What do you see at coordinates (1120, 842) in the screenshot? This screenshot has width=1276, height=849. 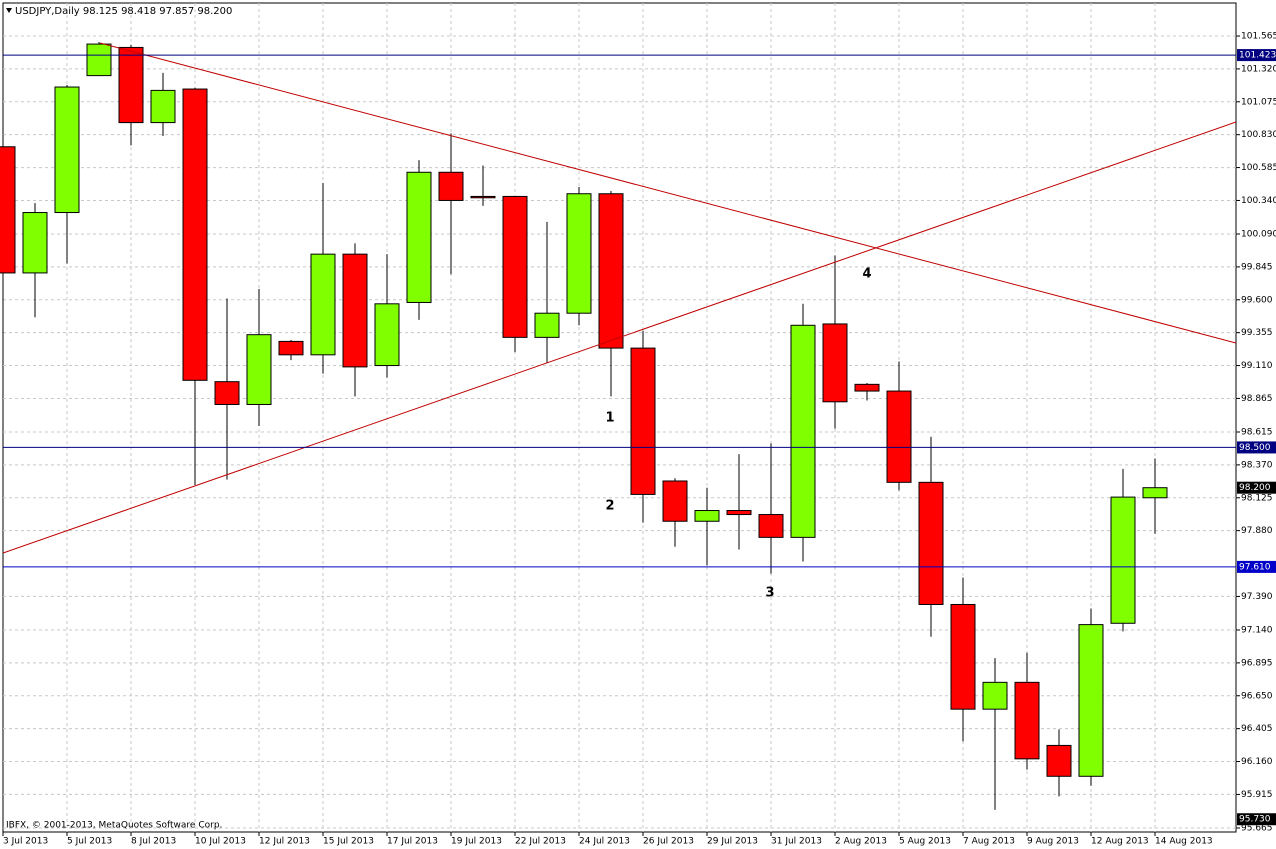 I see `x-tick-label: 12 Aug 2013` at bounding box center [1120, 842].